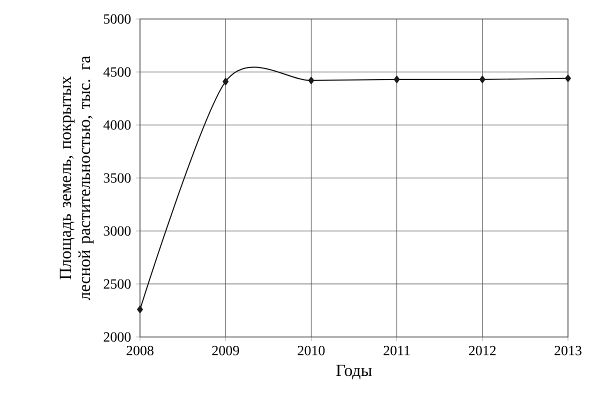 The width and height of the screenshot is (590, 407). I want to click on x-tick-label: 2008, so click(140, 351).